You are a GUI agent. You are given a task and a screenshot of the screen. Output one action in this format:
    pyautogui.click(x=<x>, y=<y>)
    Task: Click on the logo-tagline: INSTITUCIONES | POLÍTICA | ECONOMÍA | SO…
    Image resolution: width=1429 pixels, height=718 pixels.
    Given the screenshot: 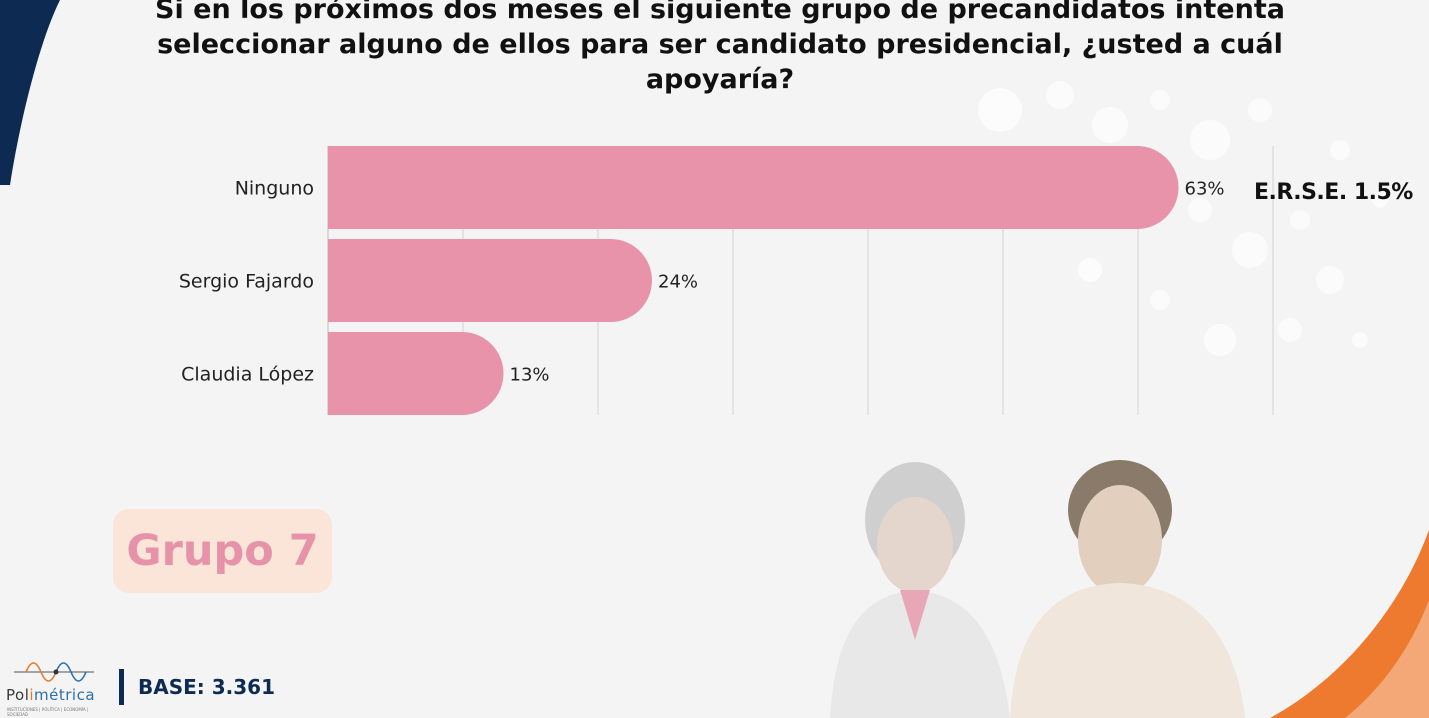 What is the action you would take?
    pyautogui.click(x=48, y=712)
    